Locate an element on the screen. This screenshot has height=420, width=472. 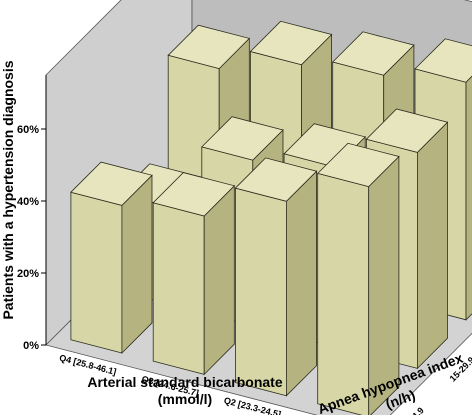
depth-category-label-line: 5-14.9 is located at coordinates (413, 410).